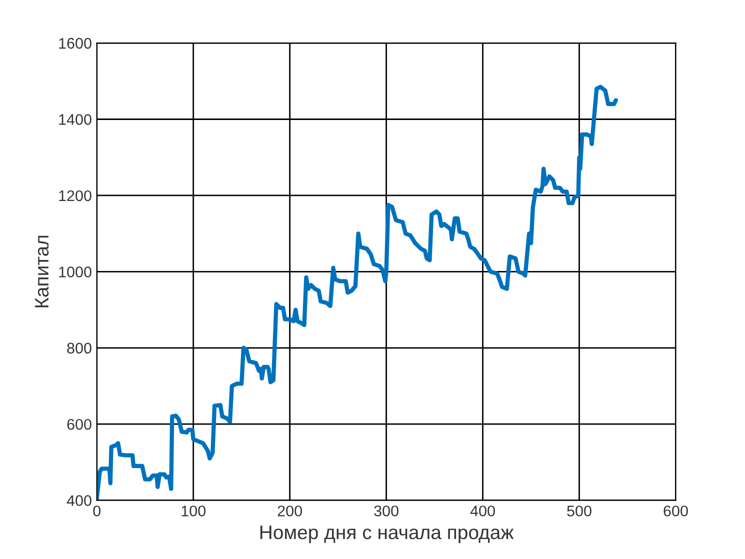  What do you see at coordinates (387, 535) in the screenshot?
I see `x-axis-title: Номер дня с начала продаж` at bounding box center [387, 535].